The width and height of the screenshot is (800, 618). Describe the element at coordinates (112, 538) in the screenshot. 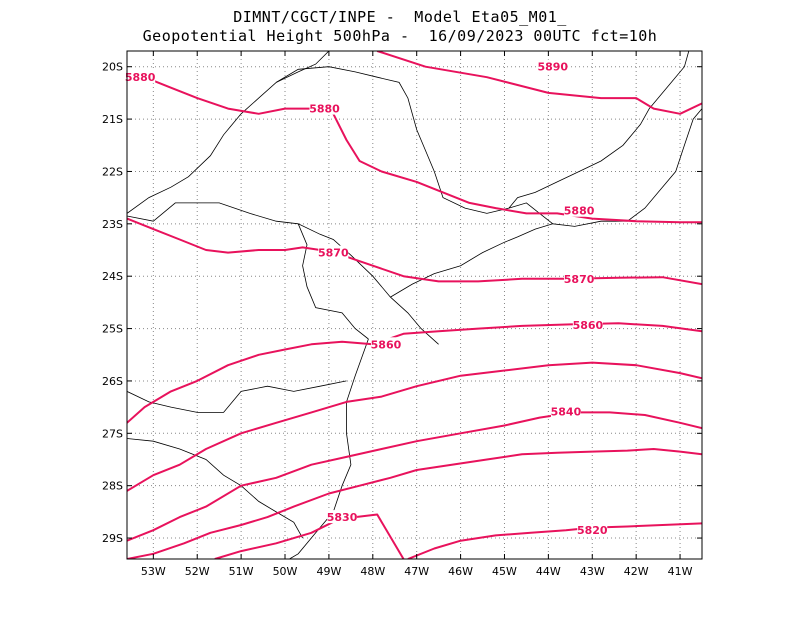

I see `y-tick-label: 29S` at that location.